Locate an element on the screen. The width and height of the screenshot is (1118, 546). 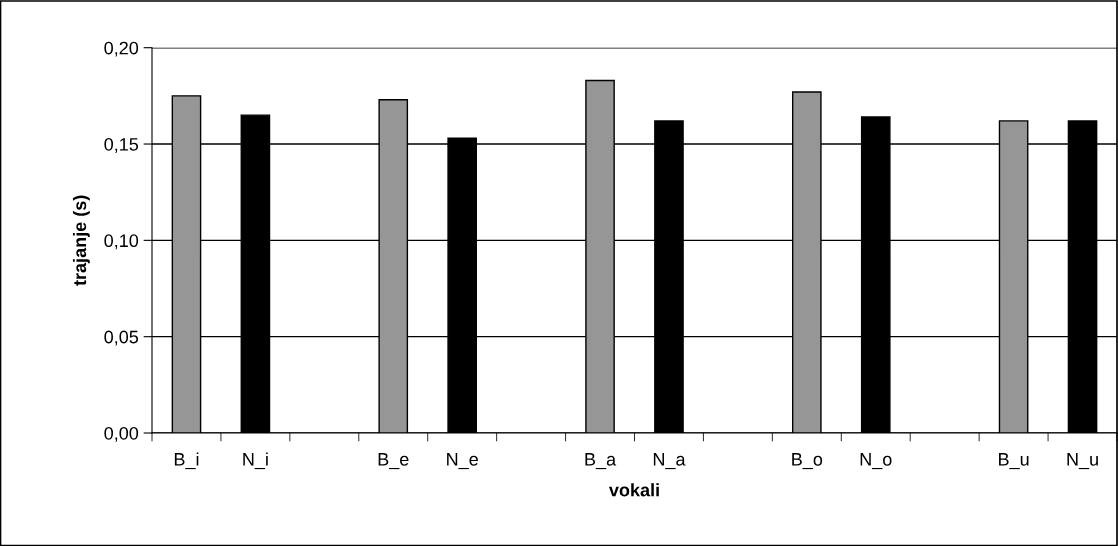
x-tick-label: B_o is located at coordinates (807, 461).